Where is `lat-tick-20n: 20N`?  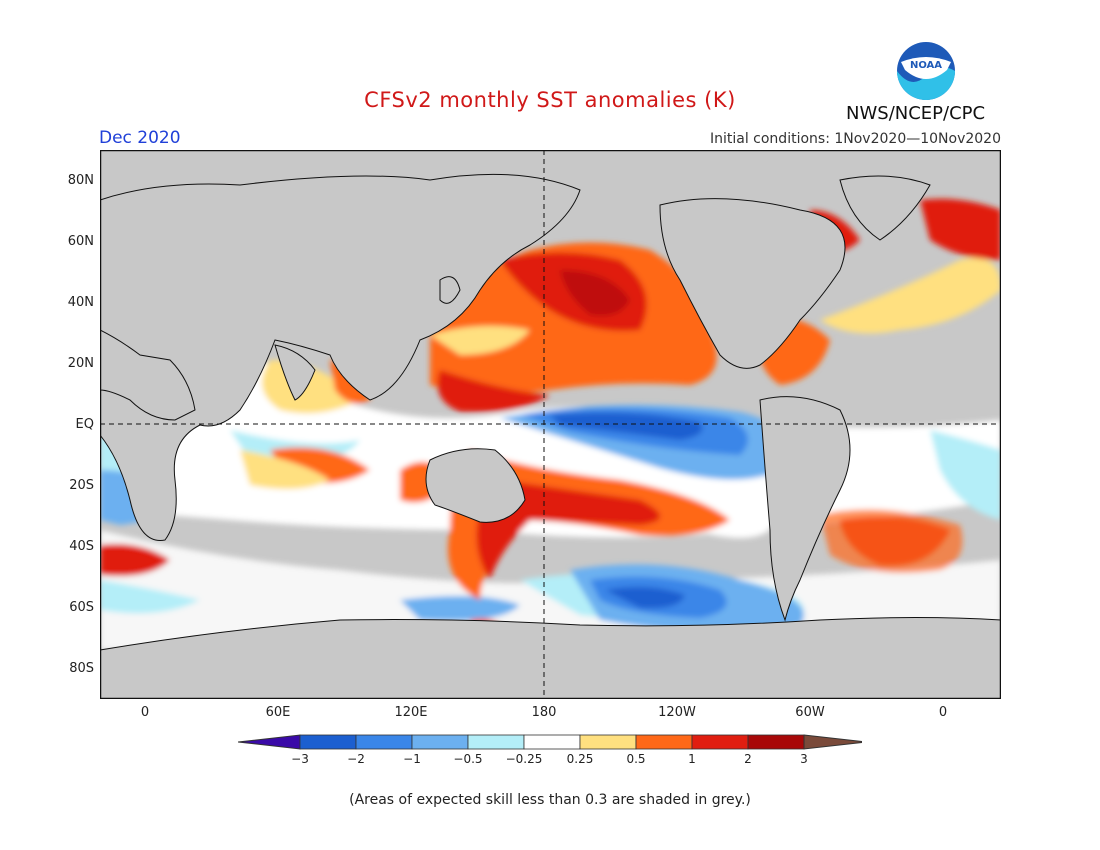 lat-tick-20n: 20N is located at coordinates (80, 363).